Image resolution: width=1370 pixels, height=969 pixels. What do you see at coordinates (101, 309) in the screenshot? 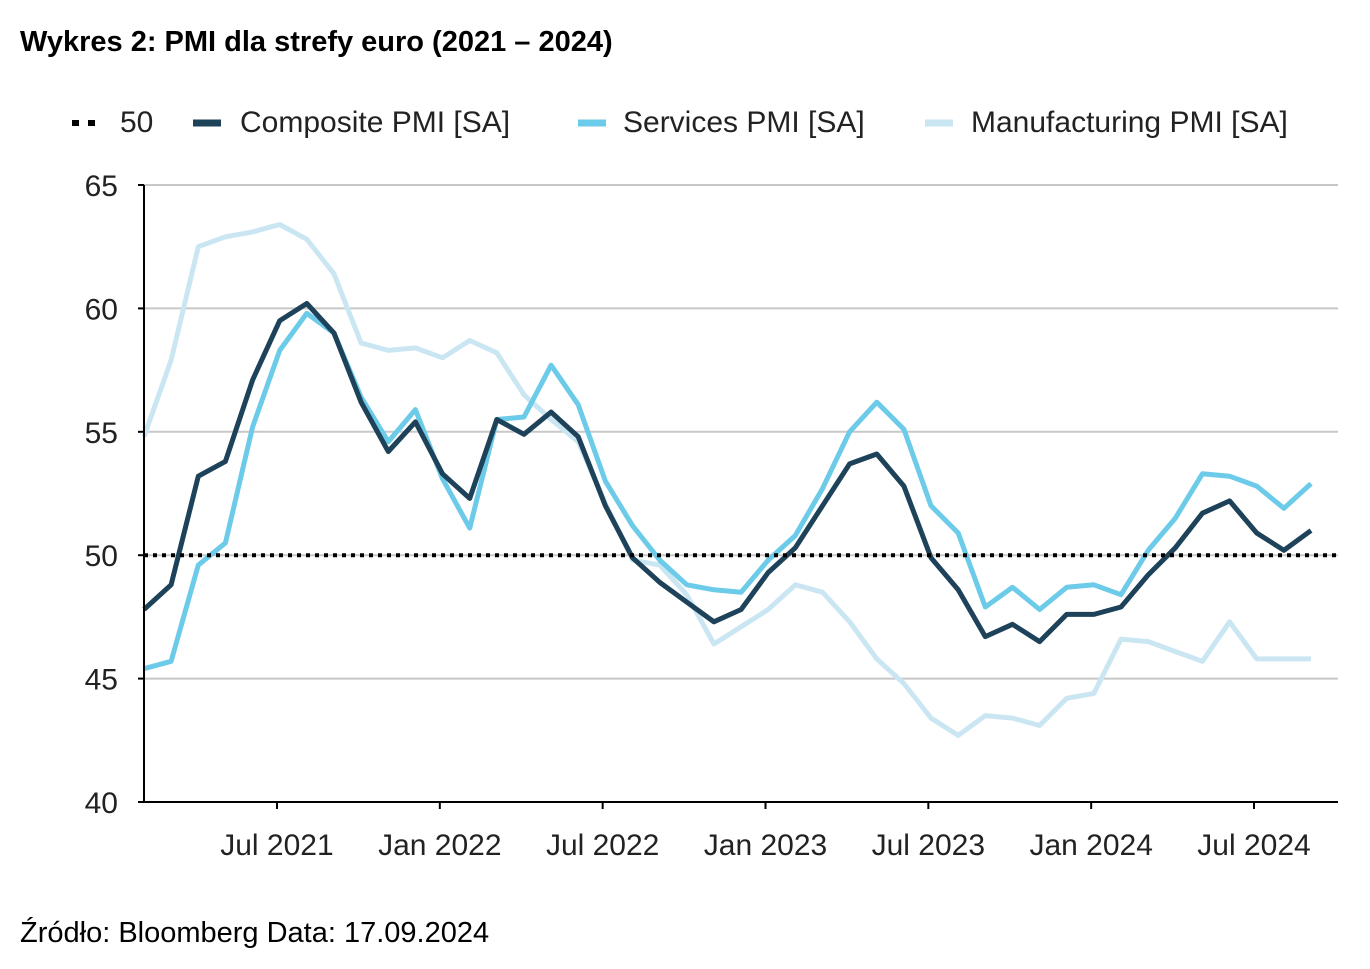
I see `y-tick-label: 60` at bounding box center [101, 309].